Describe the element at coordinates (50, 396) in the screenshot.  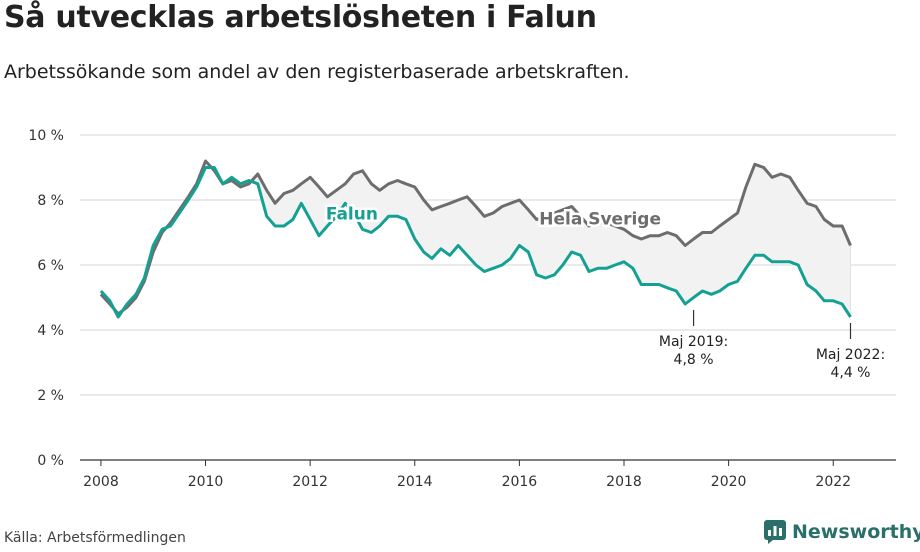
I see `y-tick-label: 2 %` at that location.